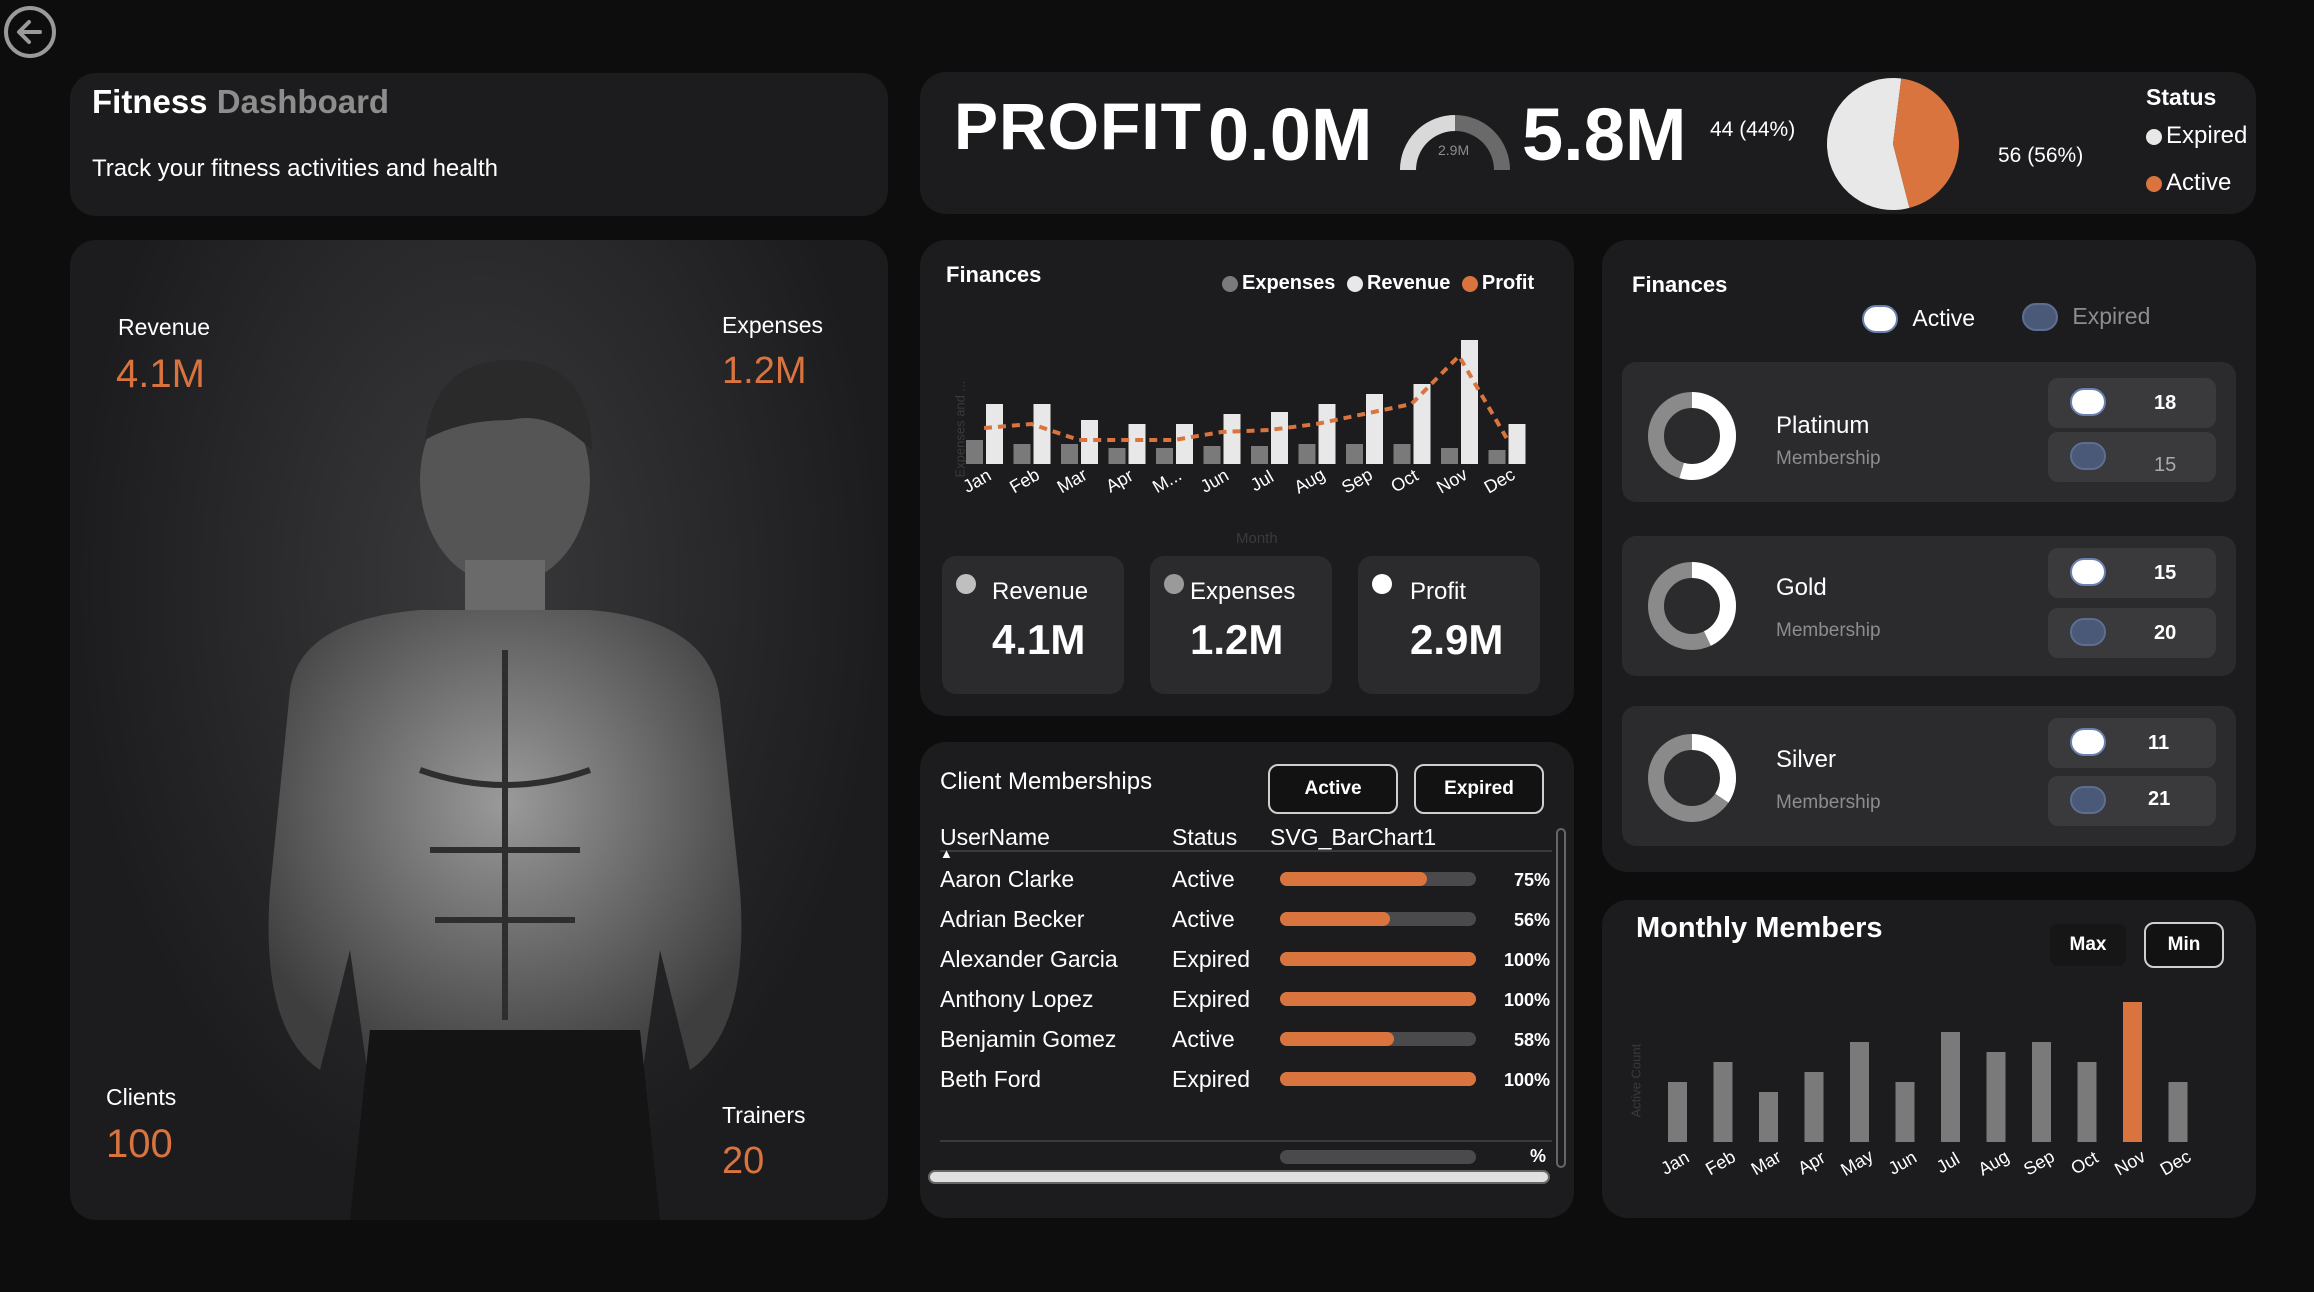 This screenshot has height=1292, width=2314. What do you see at coordinates (1333, 789) in the screenshot?
I see `filter-active-button: Active` at bounding box center [1333, 789].